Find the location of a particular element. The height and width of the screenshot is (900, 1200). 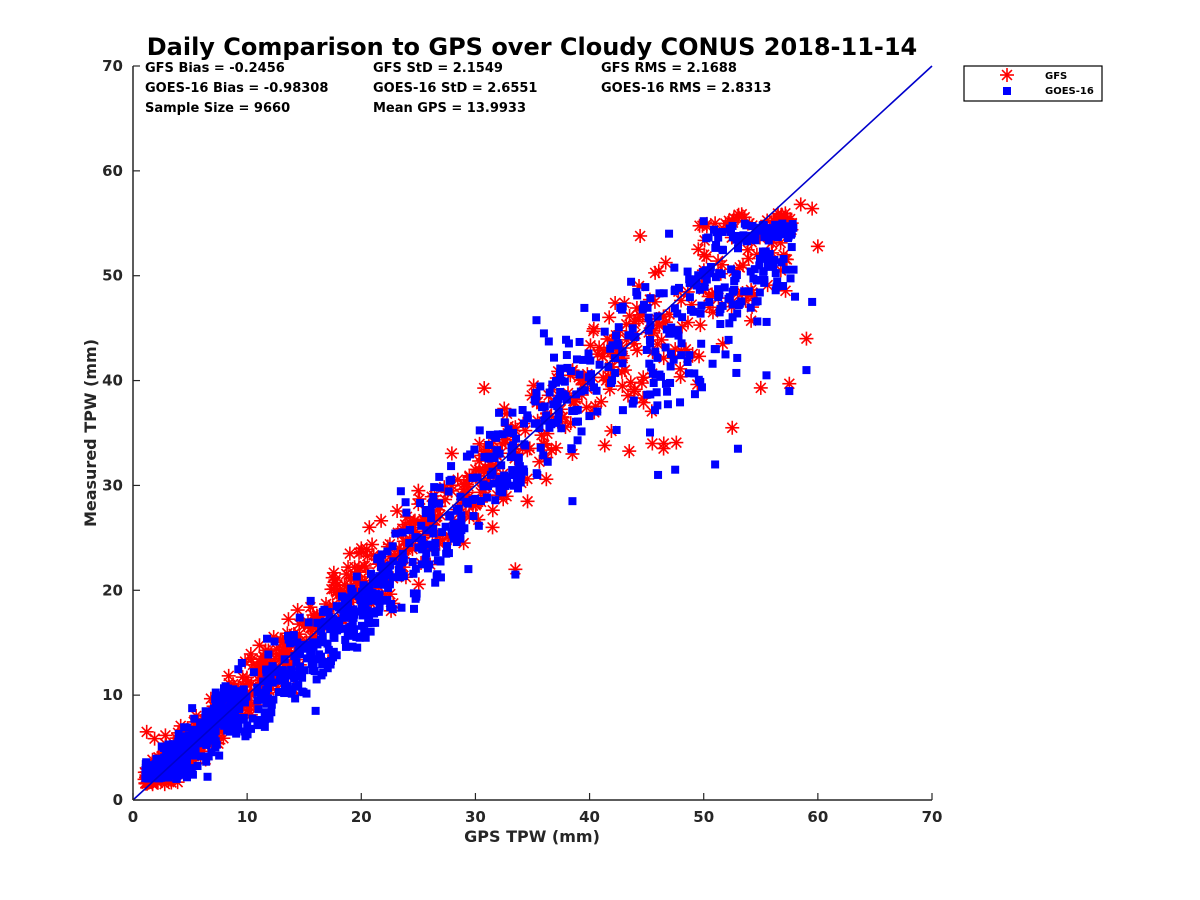

y-tick-label: 20 is located at coordinates (112, 590).